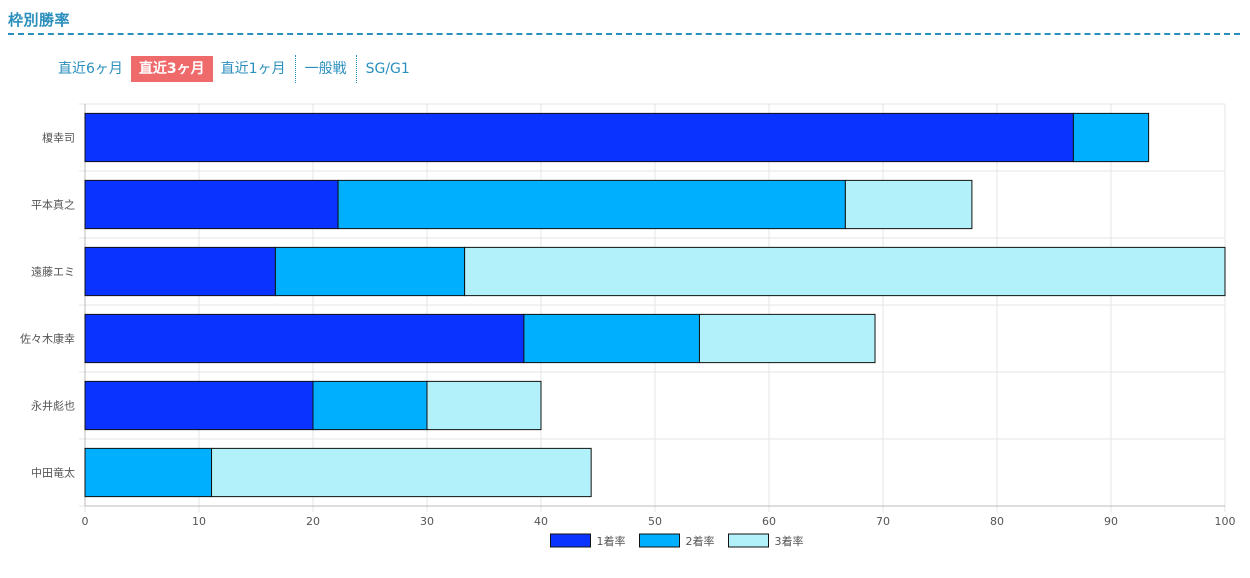  Describe the element at coordinates (53, 272) in the screenshot. I see `y-category-label: 遠藤エミ` at that location.